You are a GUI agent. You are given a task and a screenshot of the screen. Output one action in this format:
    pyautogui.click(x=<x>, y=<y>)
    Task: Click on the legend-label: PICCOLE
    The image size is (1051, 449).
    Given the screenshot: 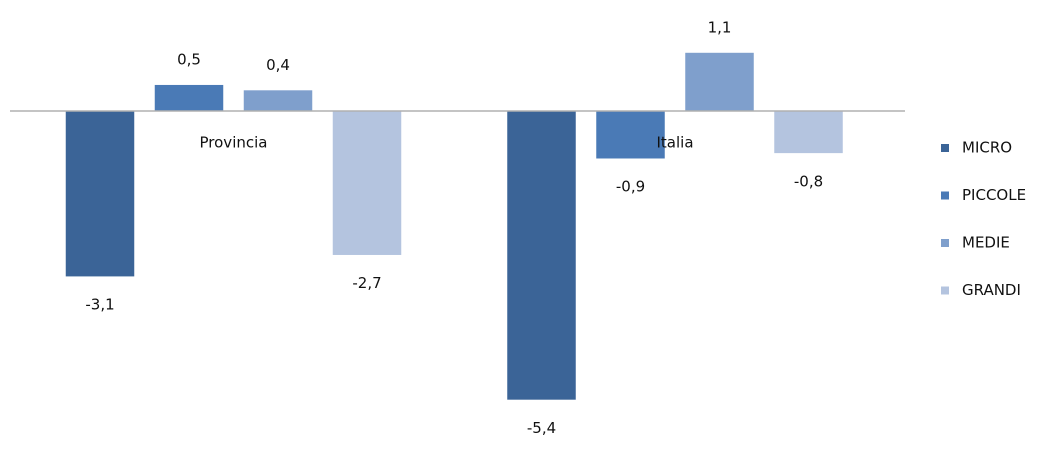 What is the action you would take?
    pyautogui.click(x=994, y=195)
    